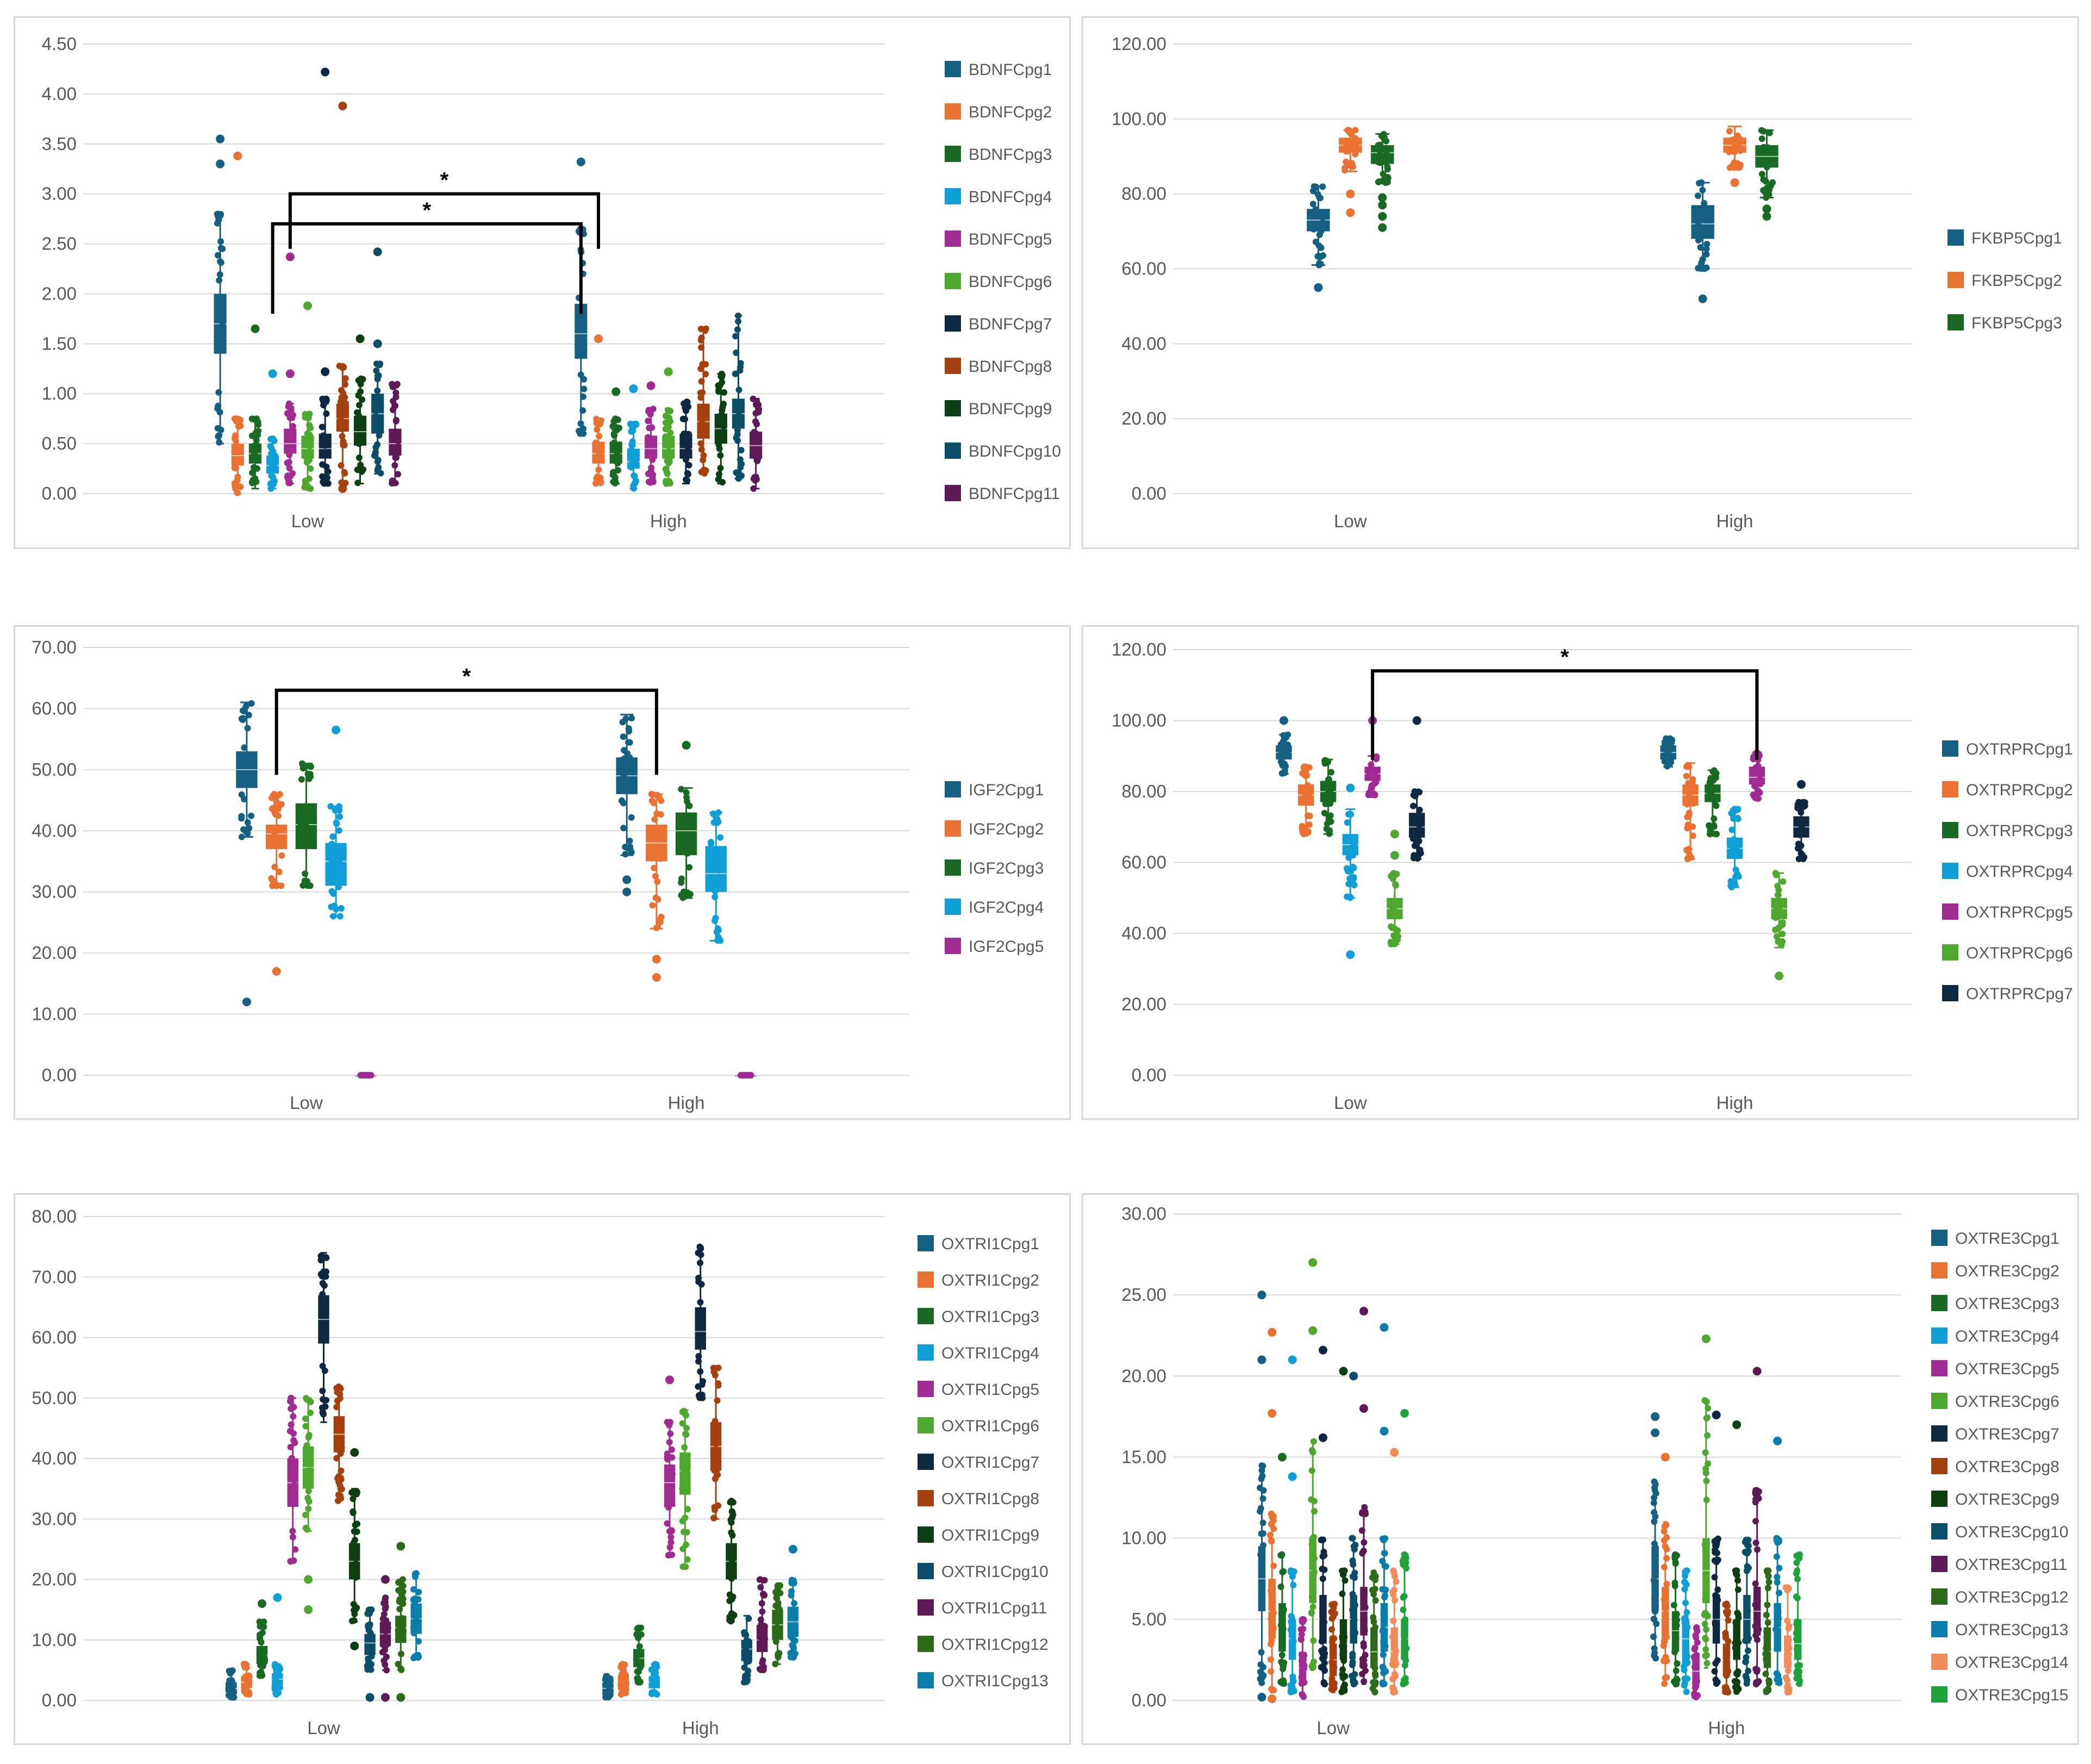 This screenshot has height=1764, width=2091. What do you see at coordinates (262, 1639) in the screenshot?
I see `box-OXTRI1Cpg3-Low` at bounding box center [262, 1639].